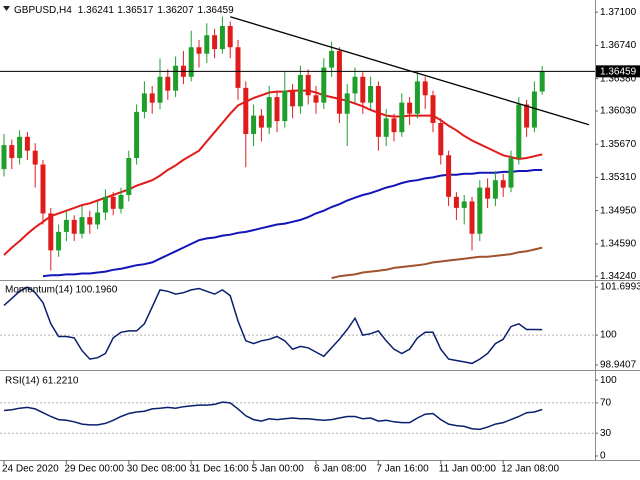 The height and width of the screenshot is (480, 640). What do you see at coordinates (608, 335) in the screenshot?
I see `y-tick-label: 100` at bounding box center [608, 335].